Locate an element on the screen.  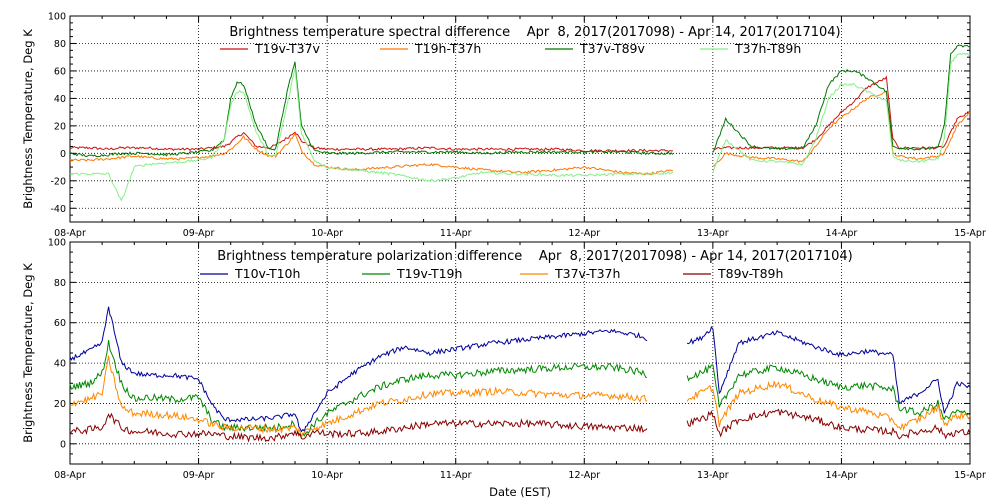
legend-label: T37v-T37h is located at coordinates (587, 273).